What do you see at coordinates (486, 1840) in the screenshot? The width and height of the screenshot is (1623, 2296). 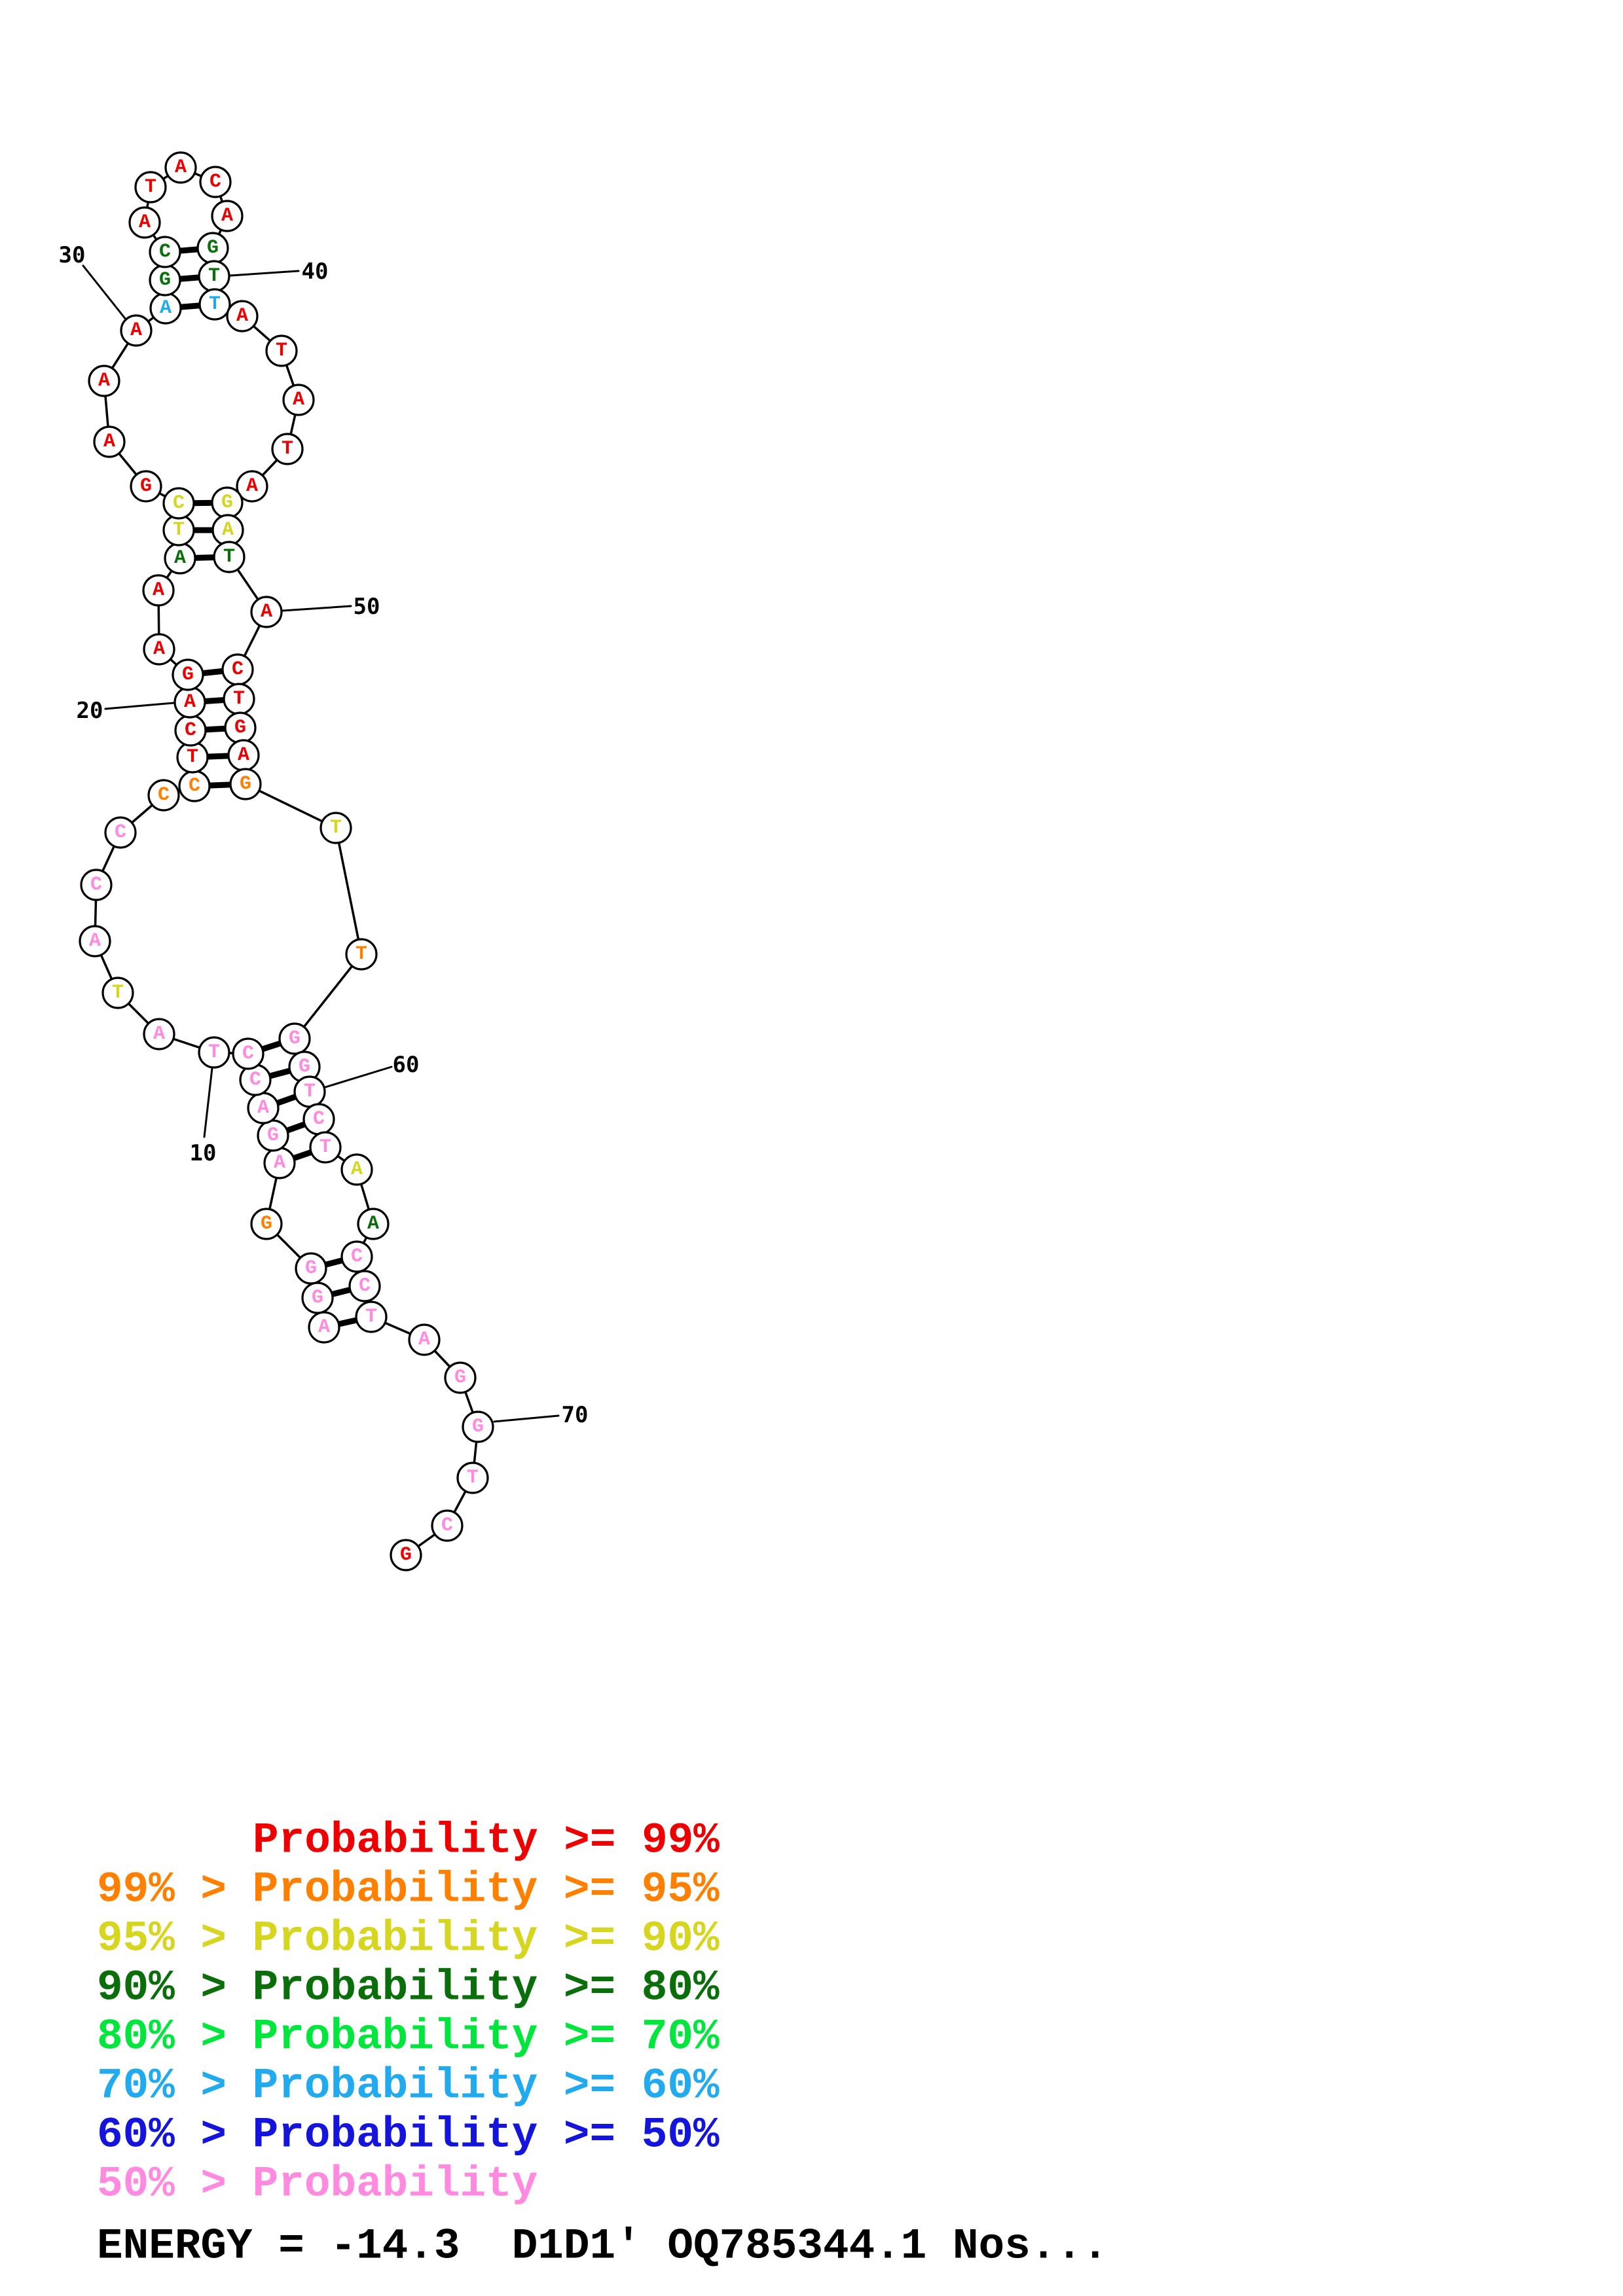 I see `legend-line: Probability >= 99%` at bounding box center [486, 1840].